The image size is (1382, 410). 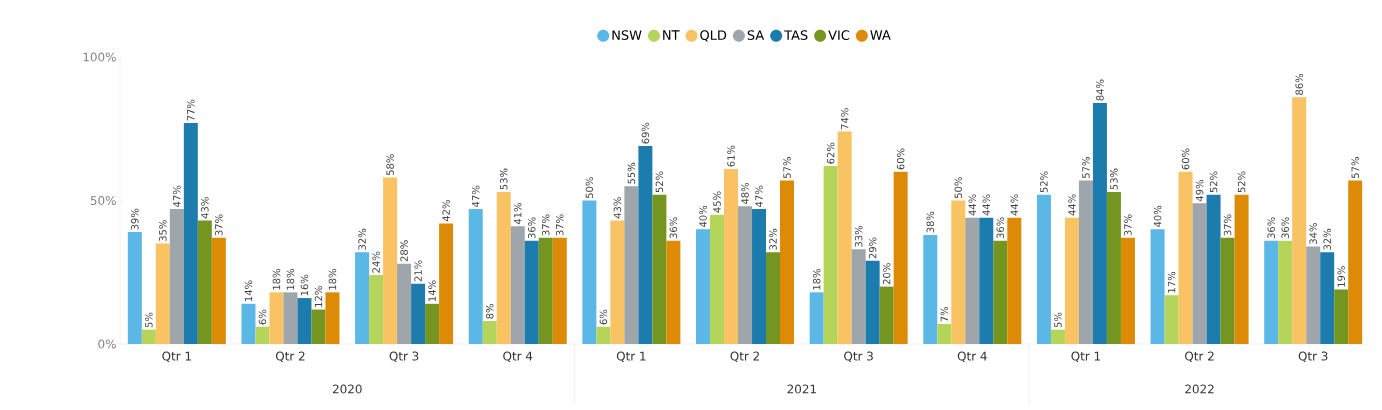 What do you see at coordinates (671, 35) in the screenshot?
I see `legend-label: NT` at bounding box center [671, 35].